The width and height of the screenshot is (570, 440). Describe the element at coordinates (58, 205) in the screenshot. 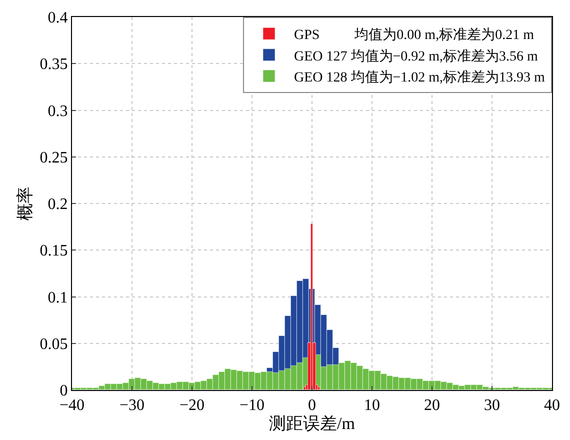

I see `y-tick-label: 0.2` at that location.